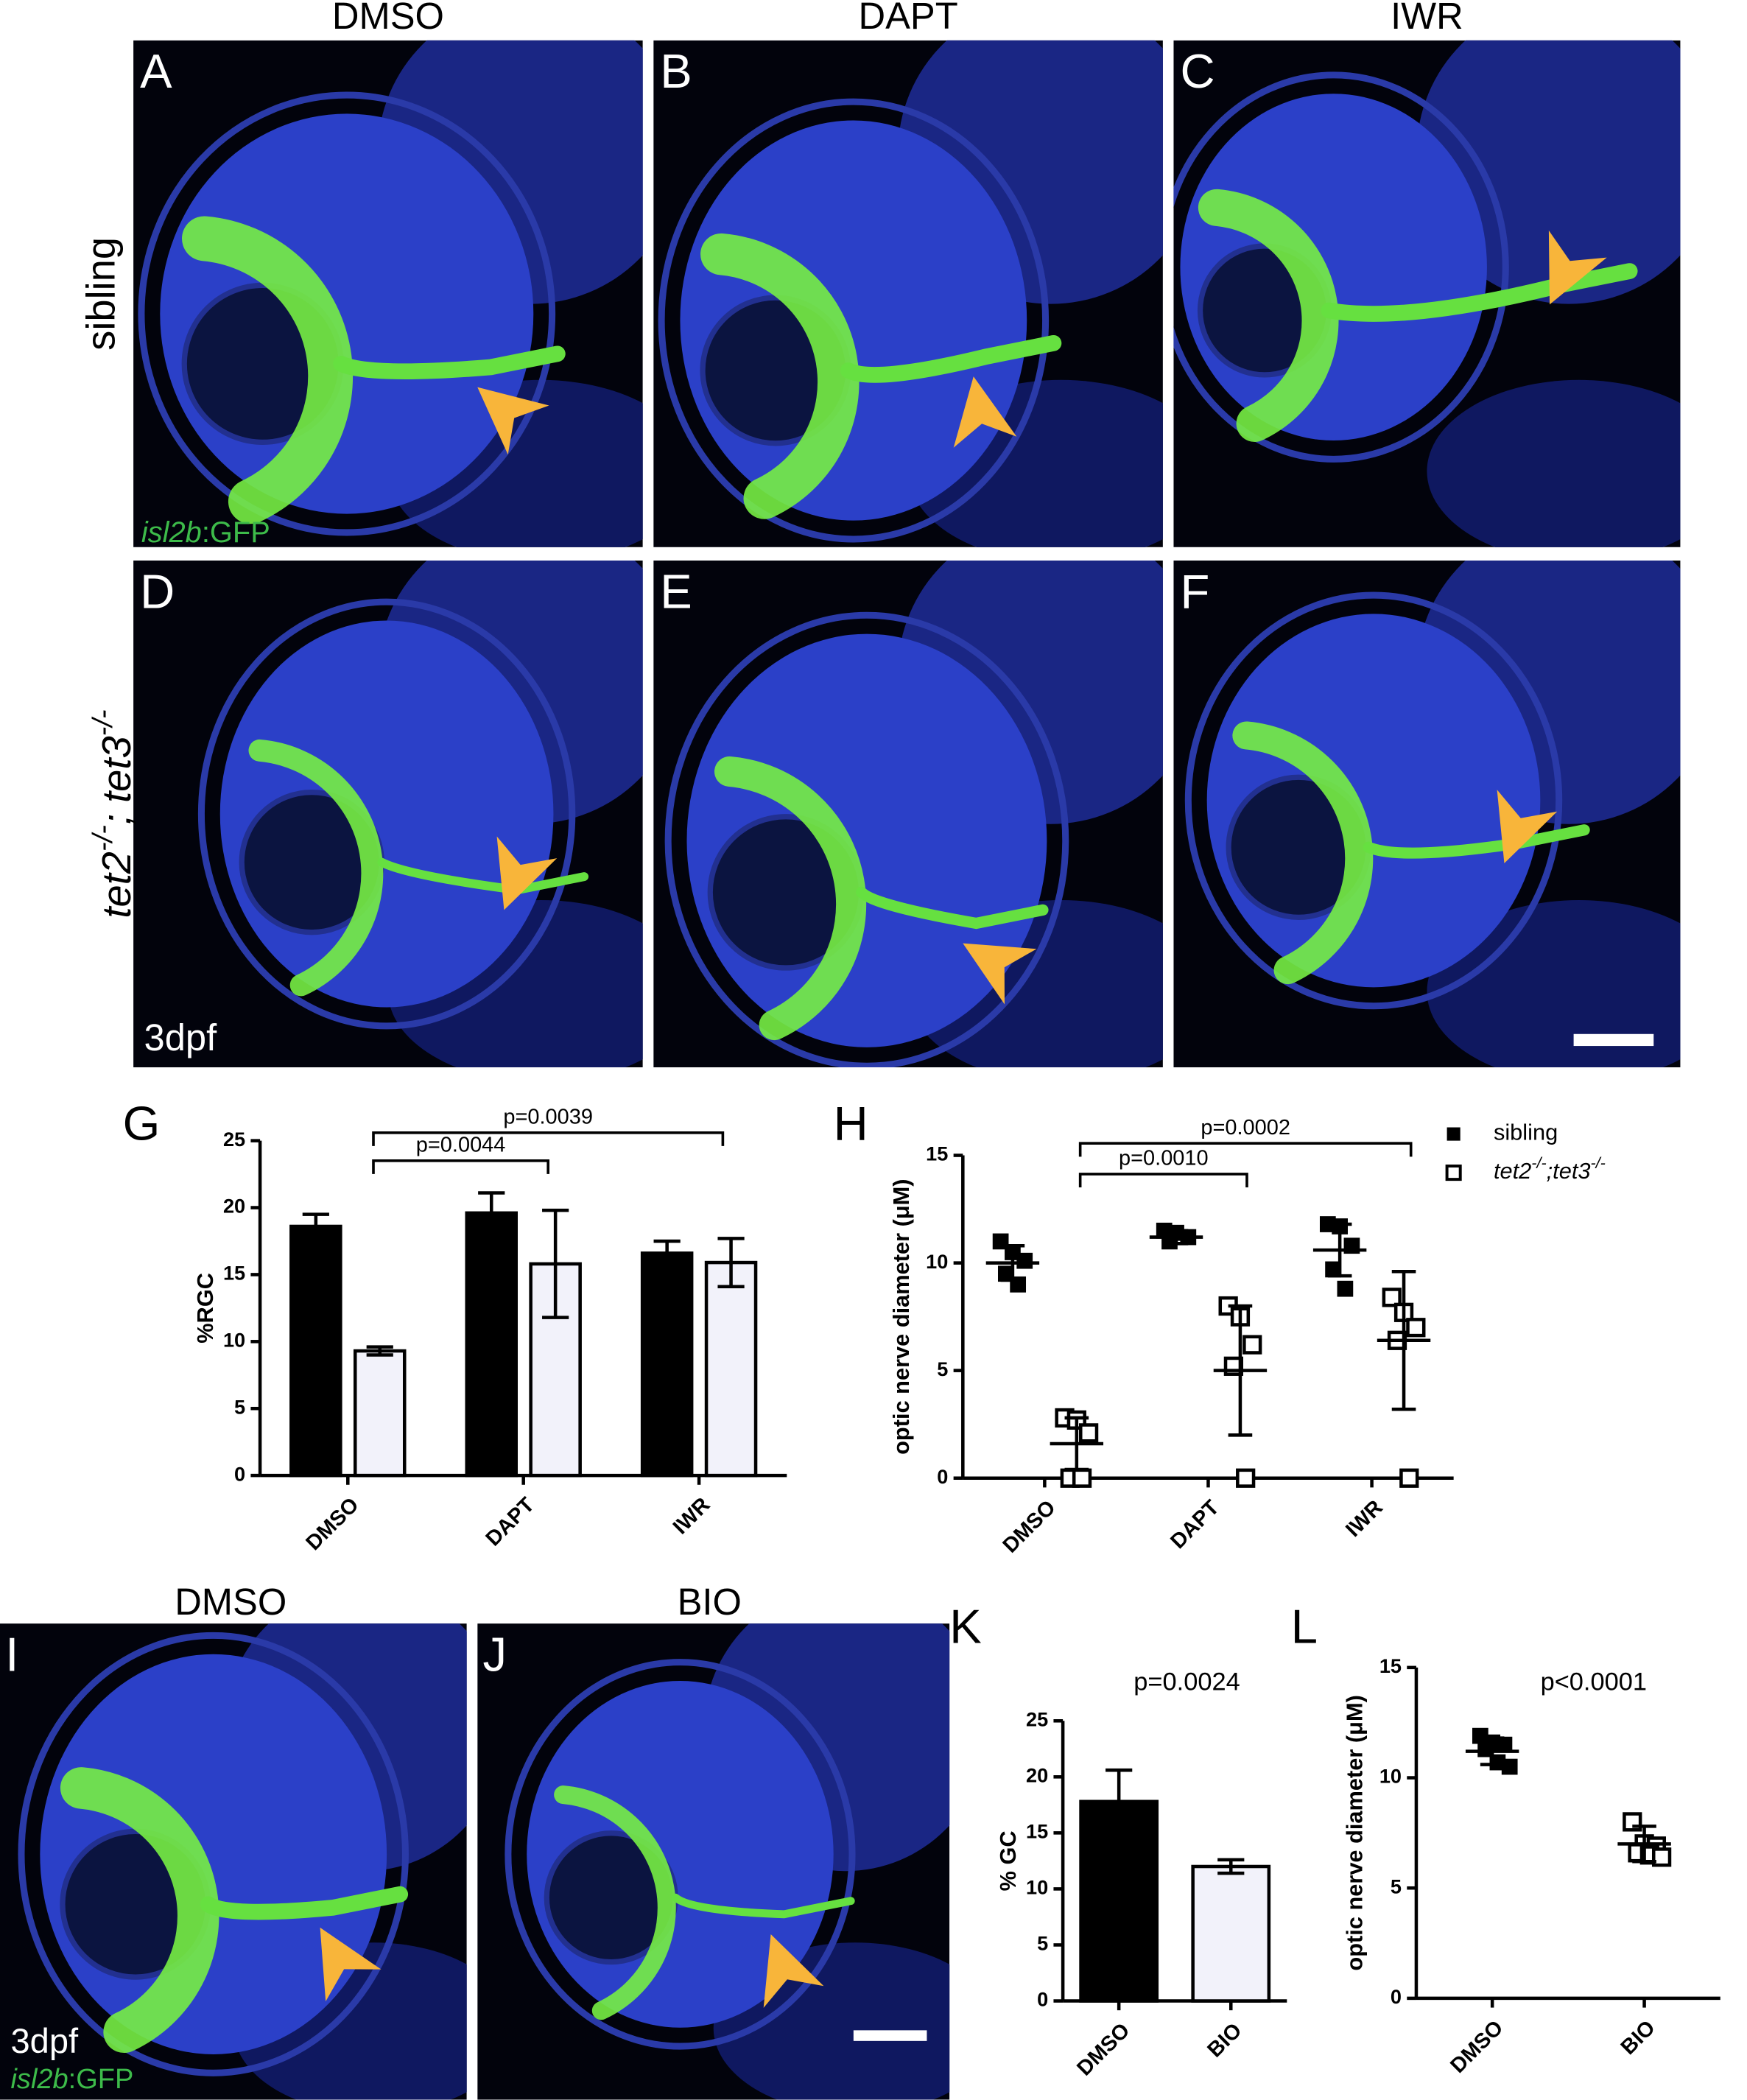 Image resolution: width=1747 pixels, height=2100 pixels. I want to click on p-value: p=0.0010, so click(1164, 1159).